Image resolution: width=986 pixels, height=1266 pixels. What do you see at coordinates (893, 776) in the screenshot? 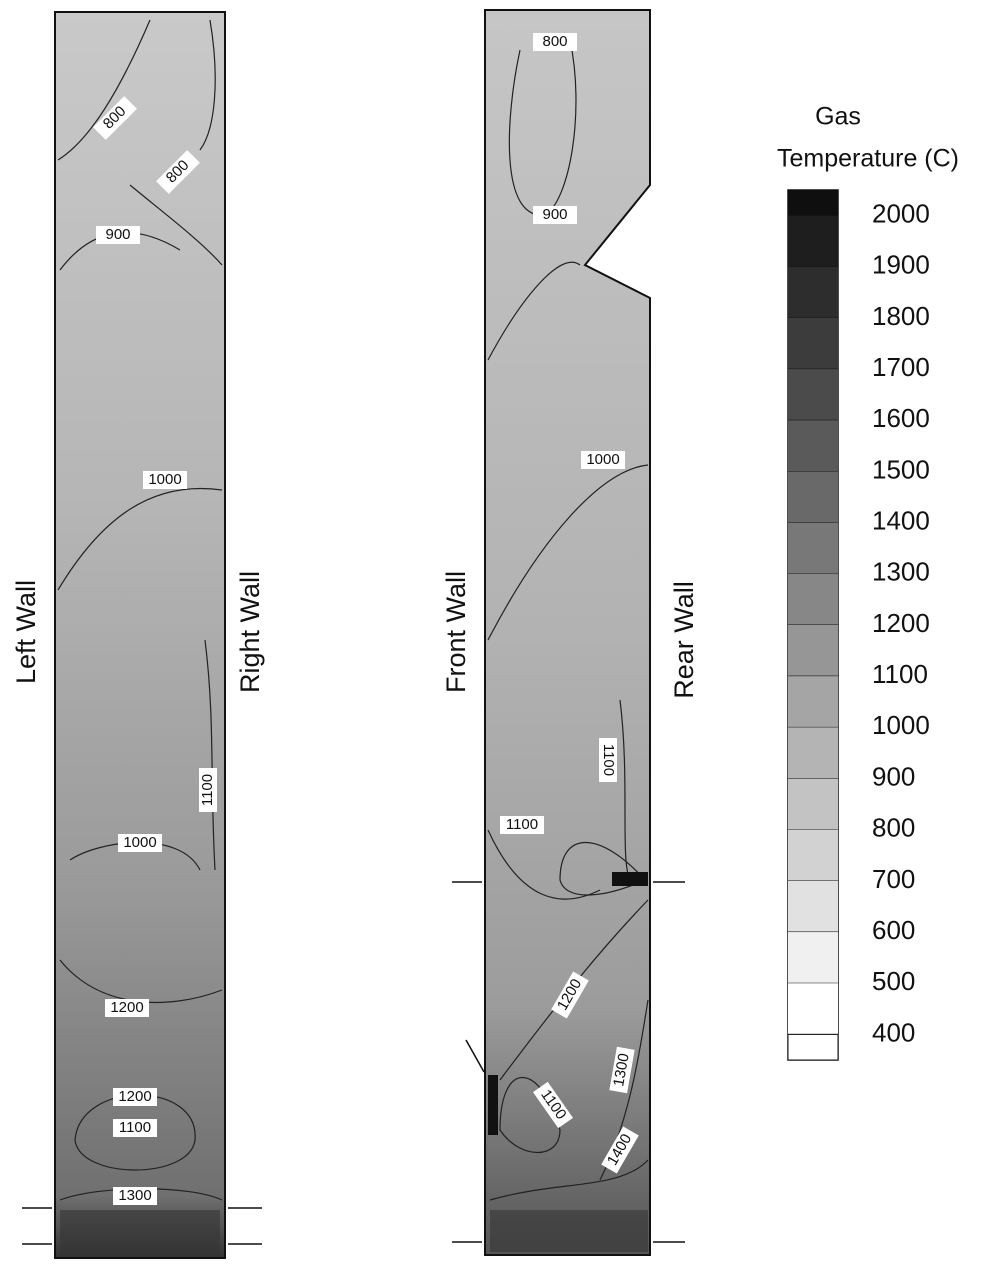
I see `colorbar-tick-label: 900` at bounding box center [893, 776].